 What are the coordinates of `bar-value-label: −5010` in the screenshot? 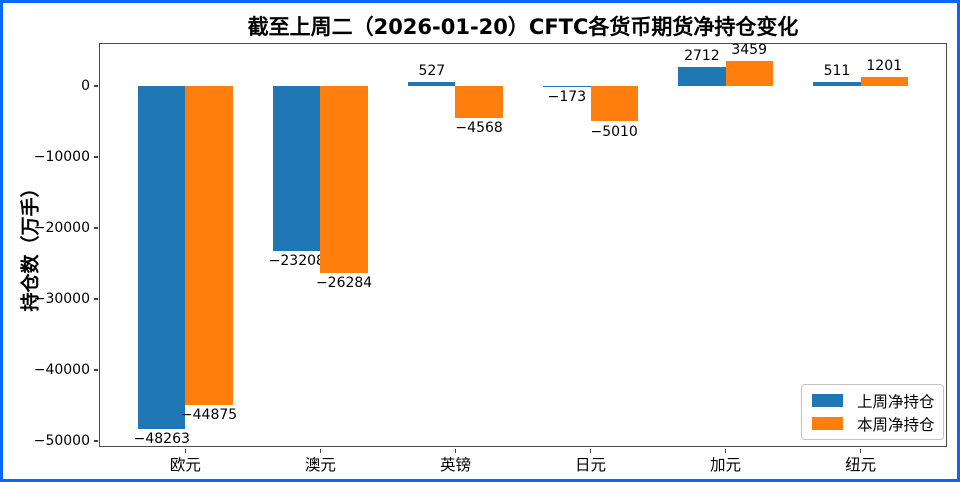 It's located at (614, 131).